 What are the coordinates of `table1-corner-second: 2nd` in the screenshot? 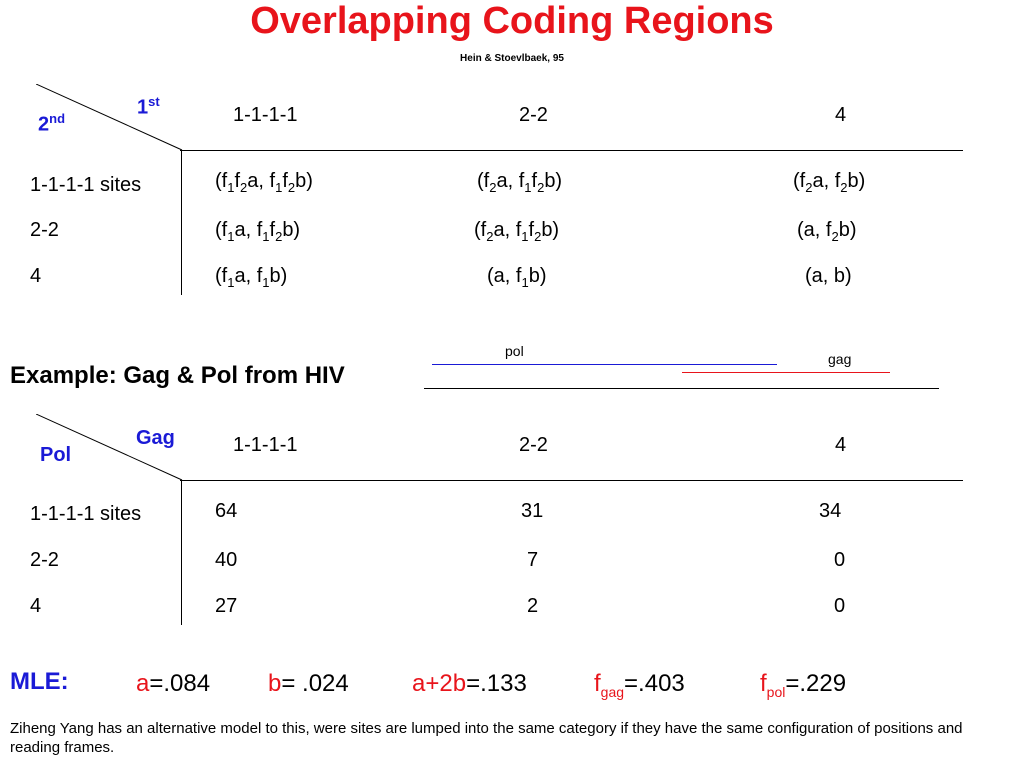 It's located at (52, 123).